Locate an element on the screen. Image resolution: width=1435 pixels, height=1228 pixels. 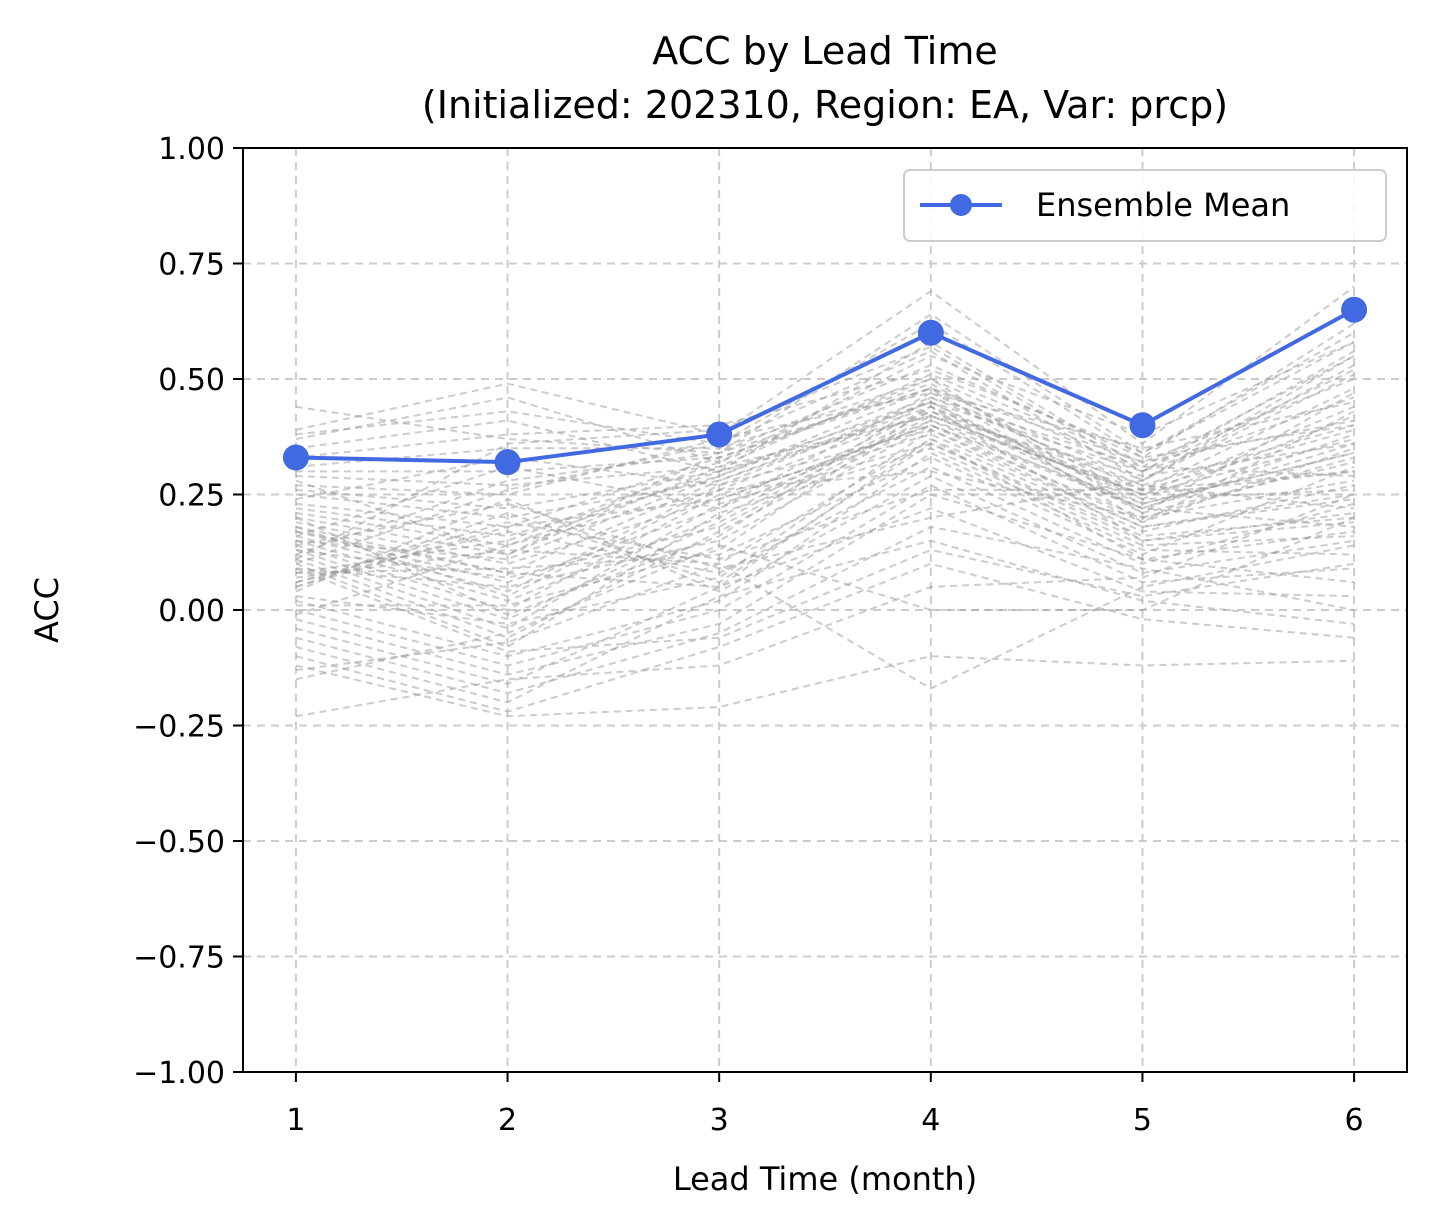
x-axis-label: Lead Time (month) is located at coordinates (825, 1179).